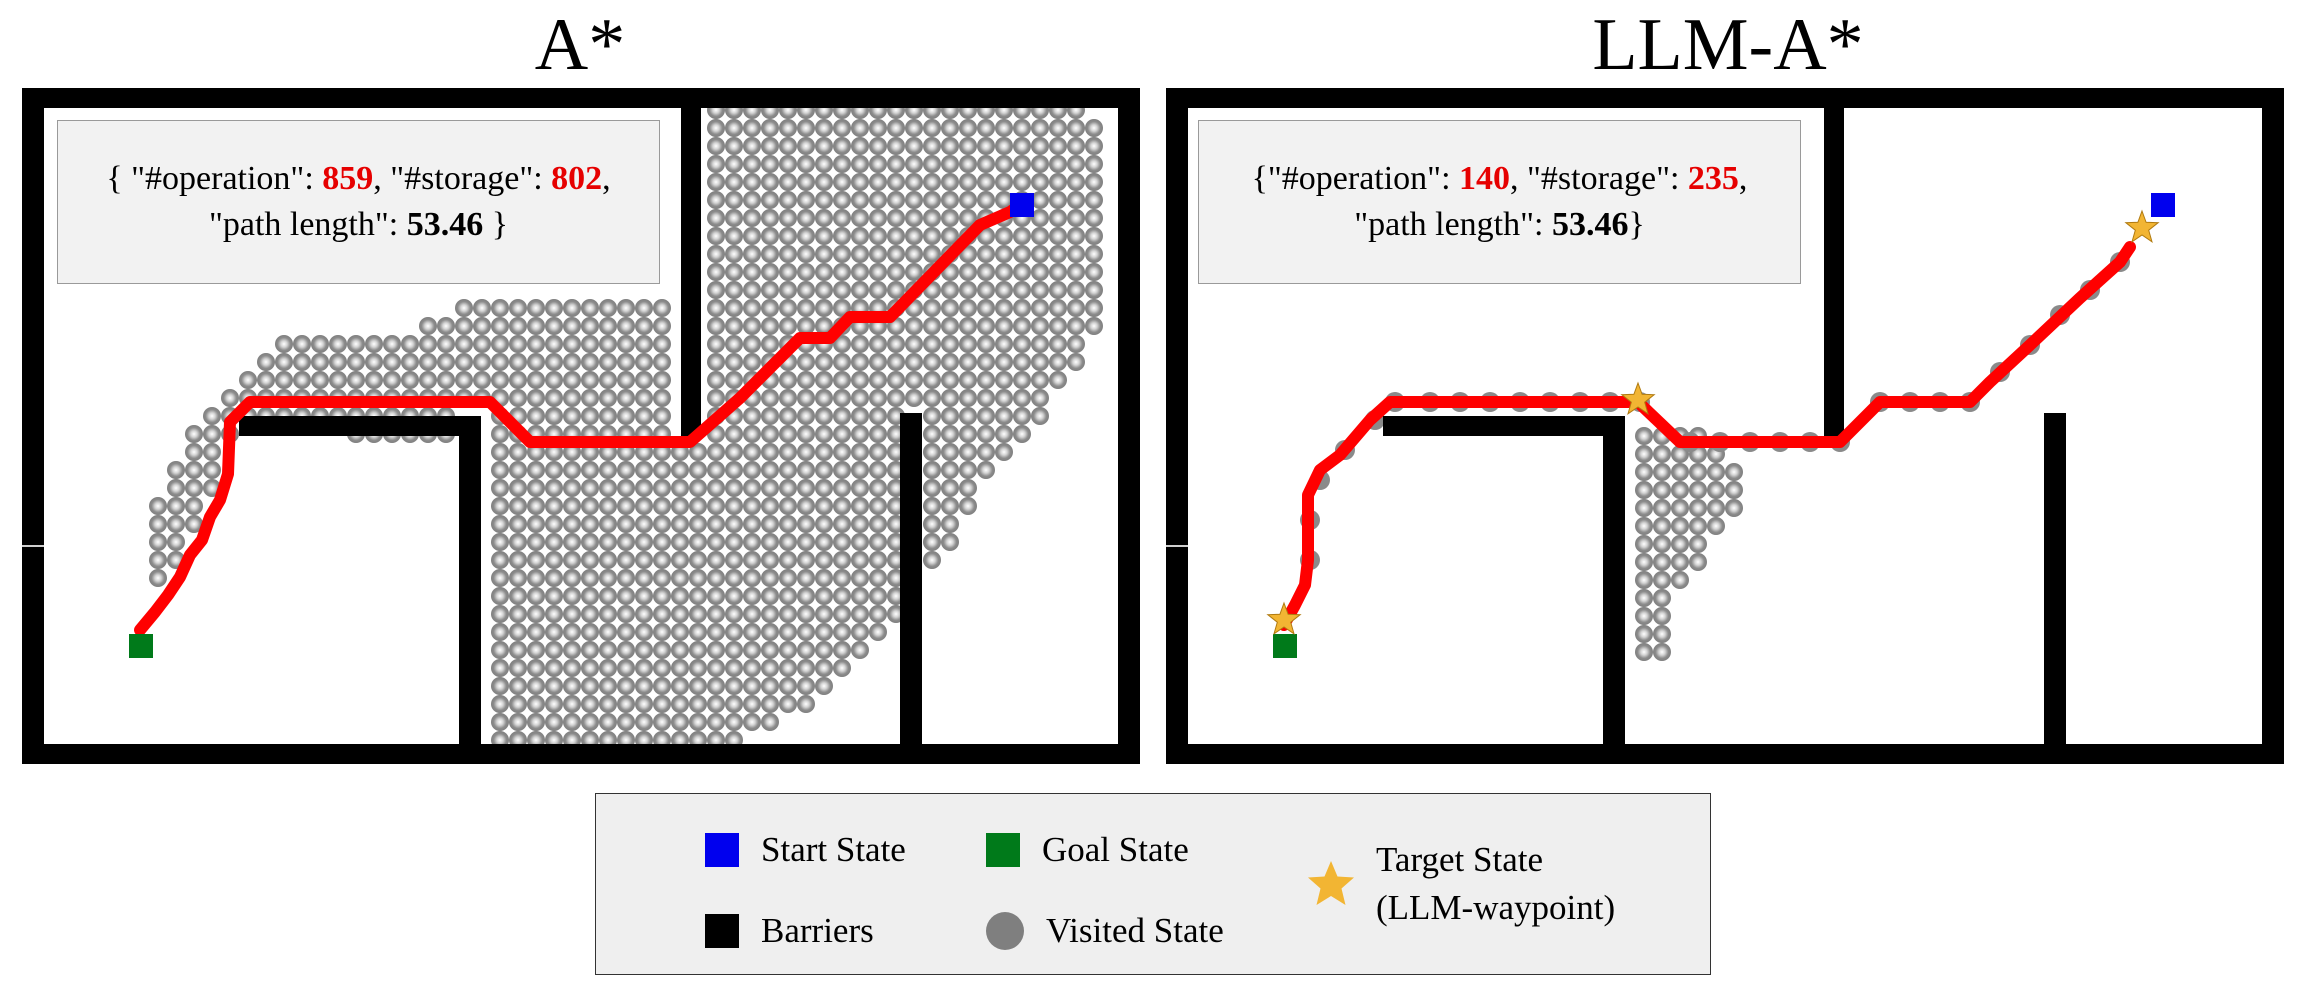 This screenshot has height=991, width=2302. Describe the element at coordinates (1590, 224) in the screenshot. I see `llm-astar-path-length-value: 53.46` at that location.